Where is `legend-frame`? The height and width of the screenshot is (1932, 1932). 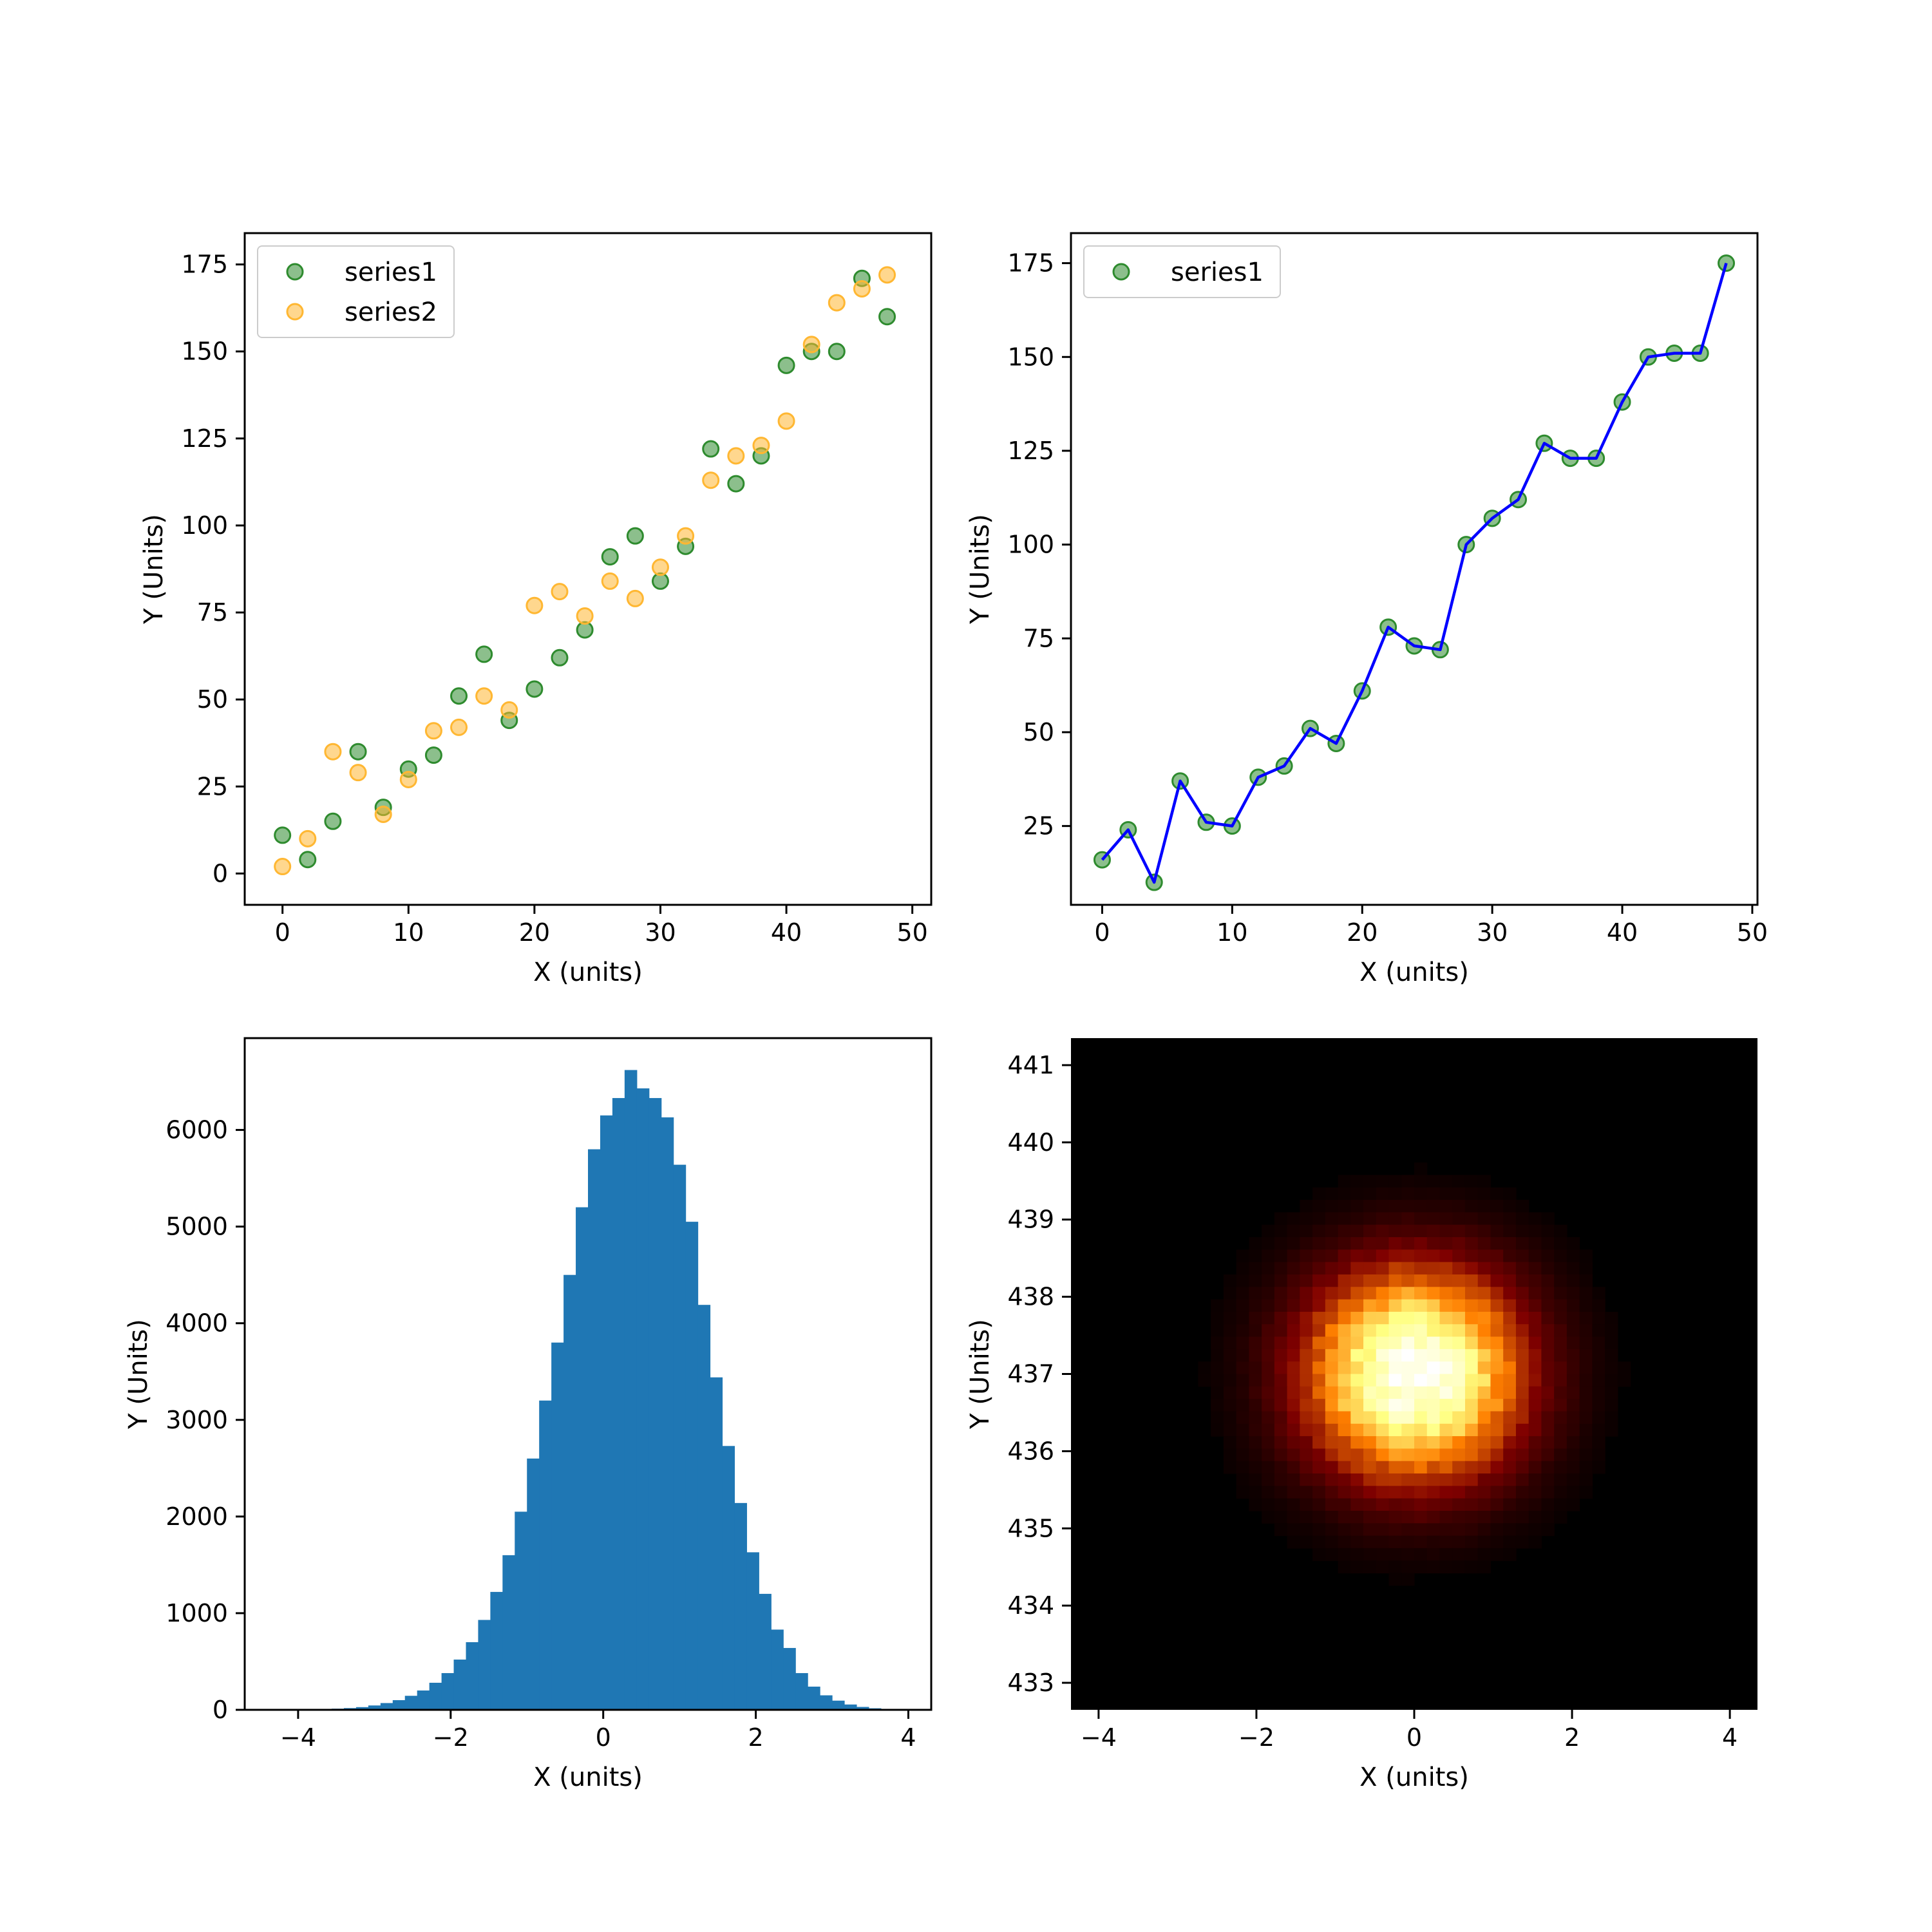 legend-frame is located at coordinates (356, 291).